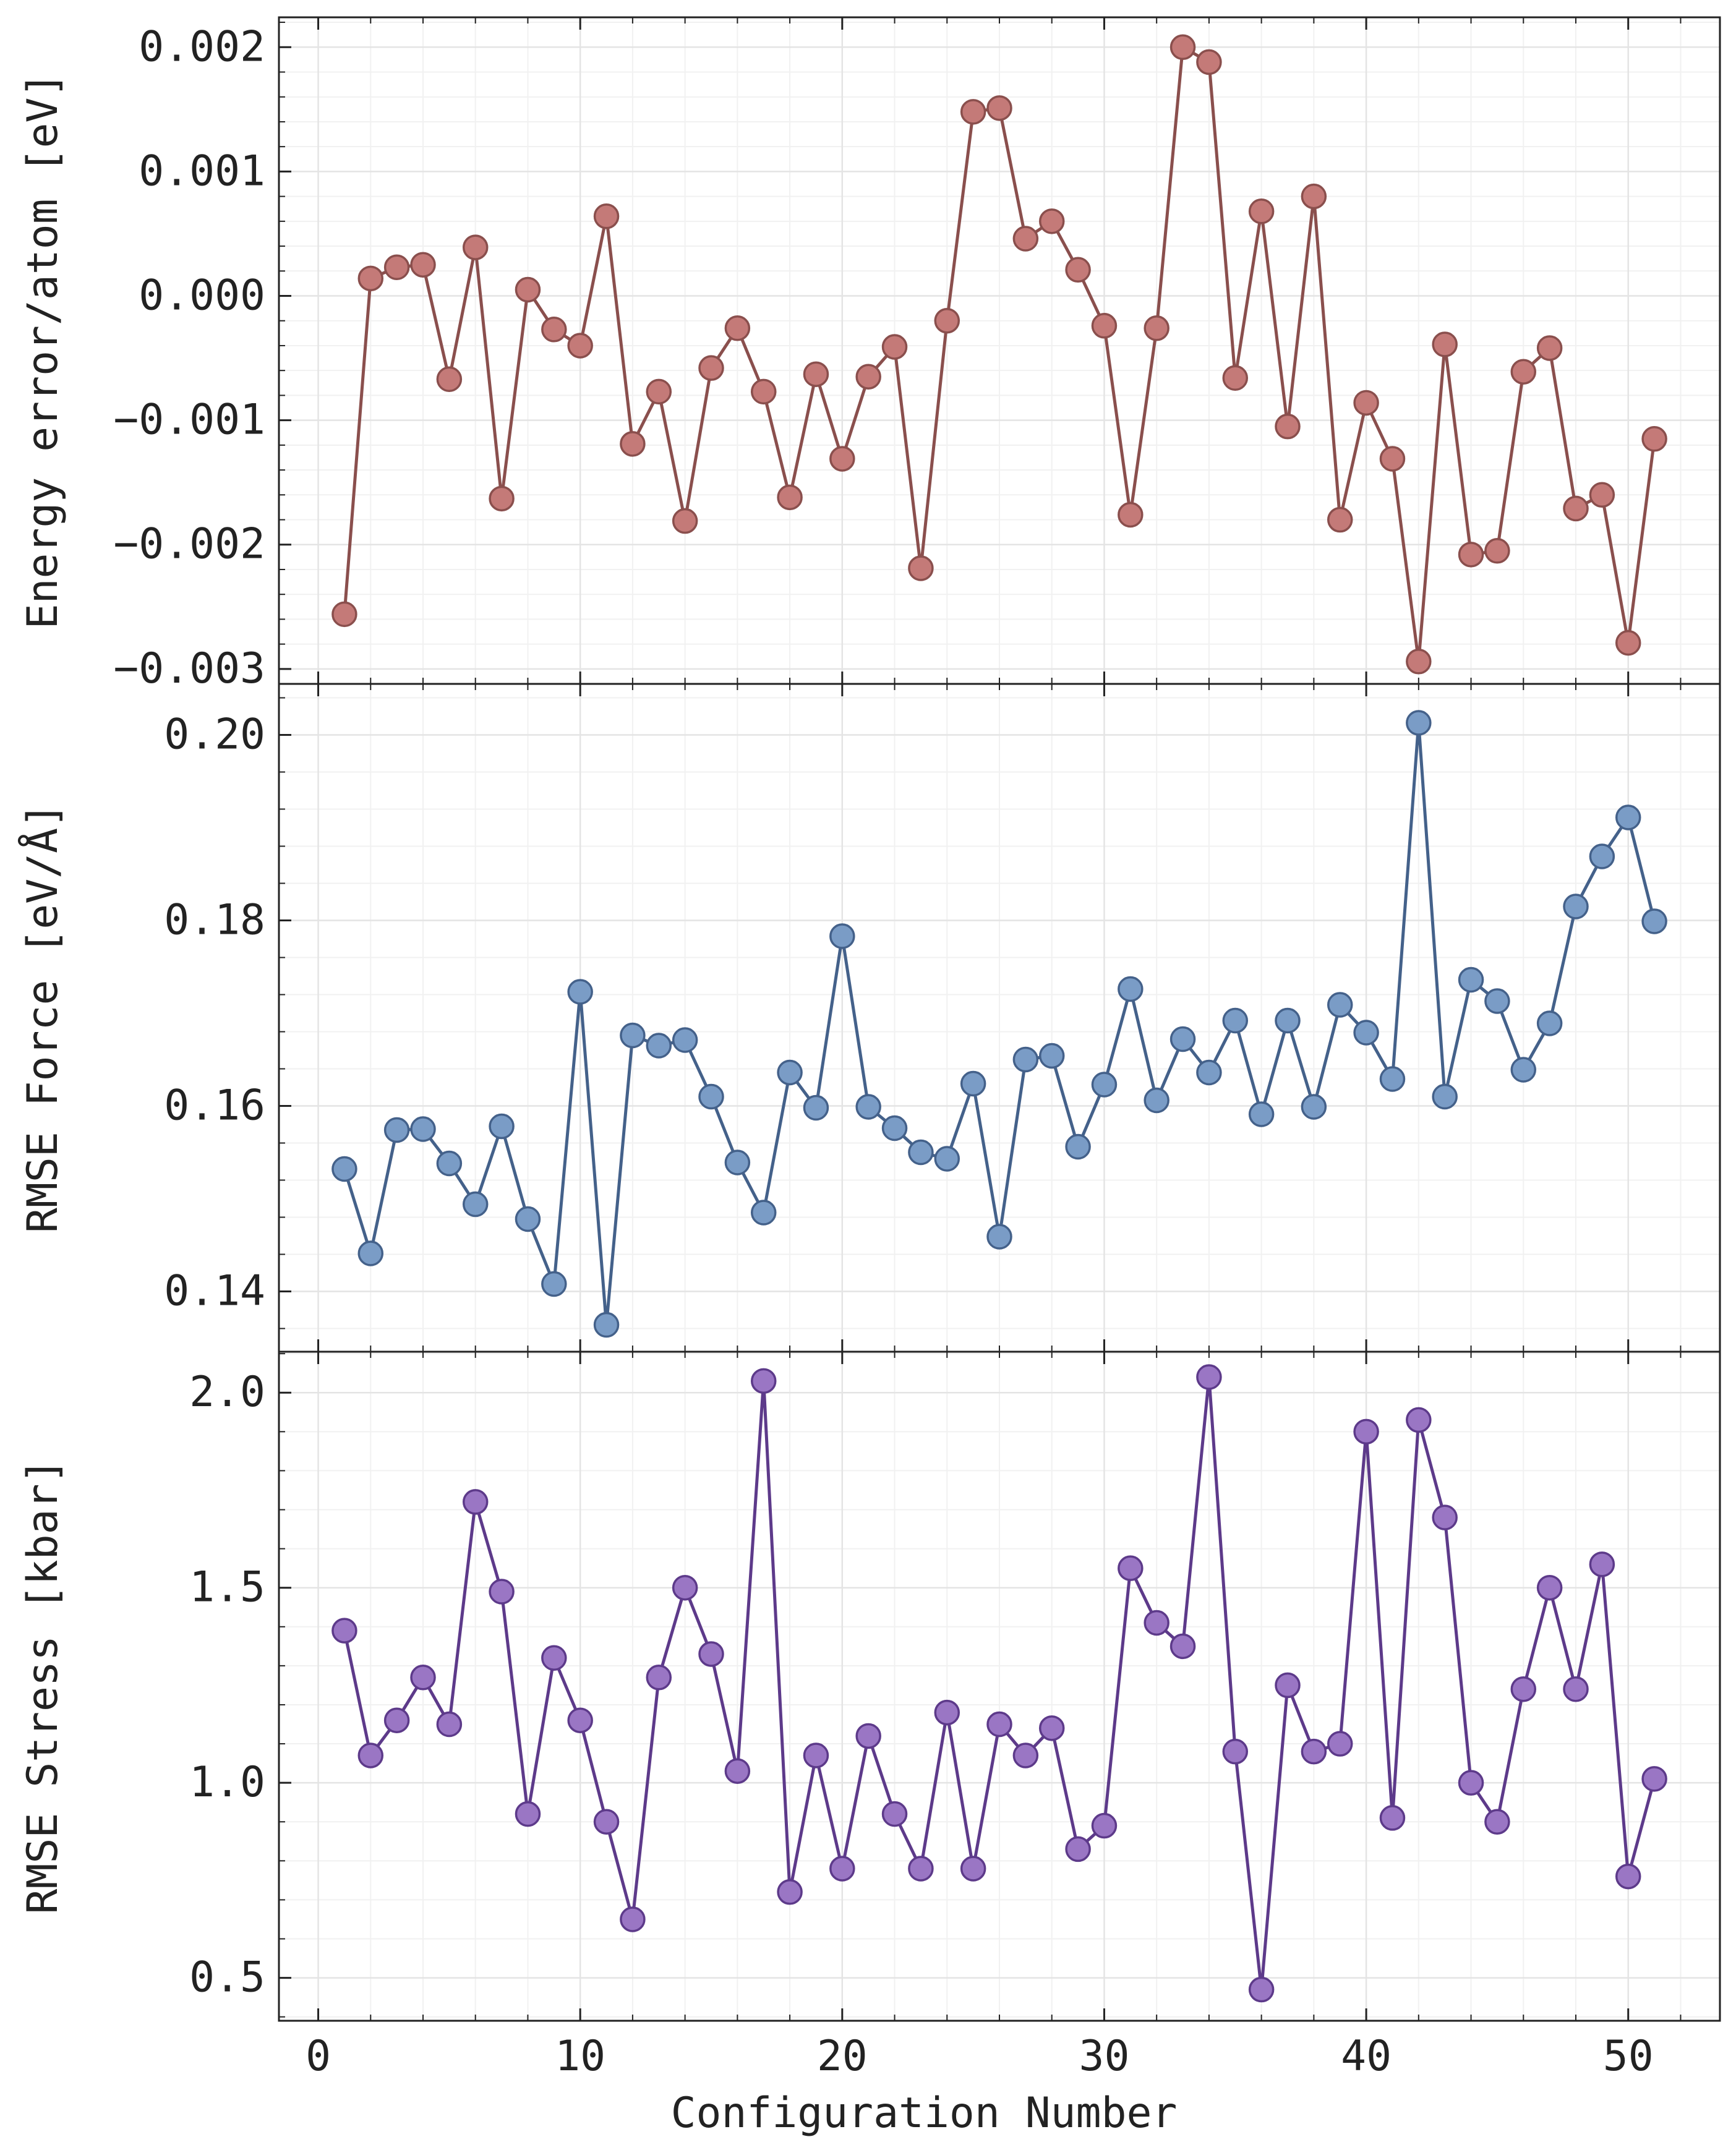 This screenshot has height=2150, width=1736. I want to click on y-tick-label: −0.003, so click(189, 668).